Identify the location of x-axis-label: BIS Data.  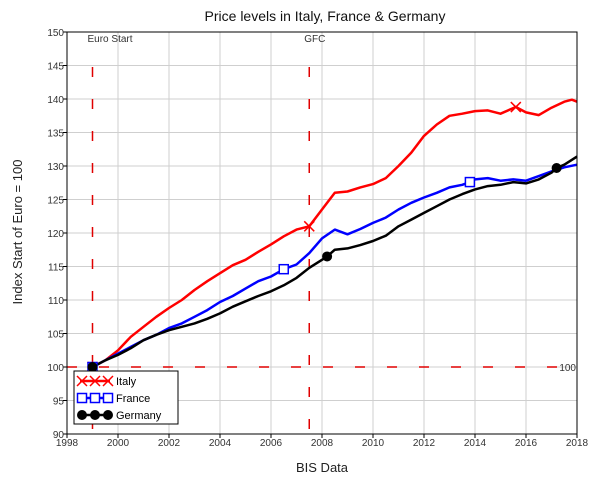
(322, 467).